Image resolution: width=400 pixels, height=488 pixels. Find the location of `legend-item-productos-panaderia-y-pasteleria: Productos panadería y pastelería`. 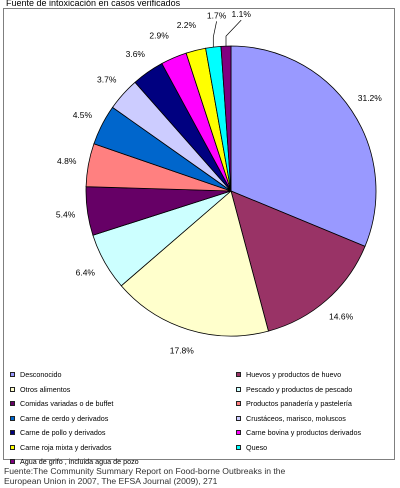

legend-item-productos-panaderia-y-pasteleria: Productos panadería y pastelería is located at coordinates (294, 403).